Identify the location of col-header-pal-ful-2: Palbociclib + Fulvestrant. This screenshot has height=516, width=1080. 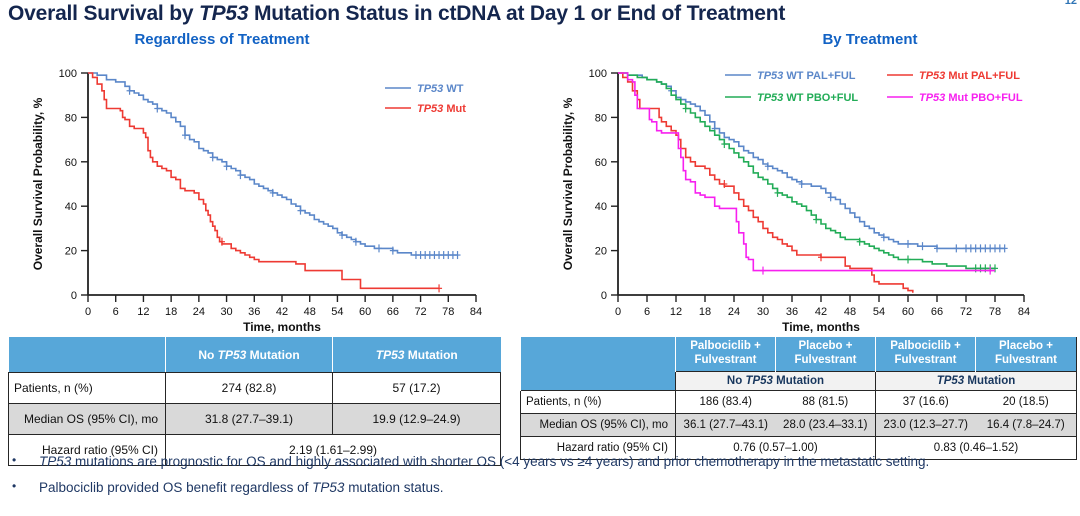
(925, 354).